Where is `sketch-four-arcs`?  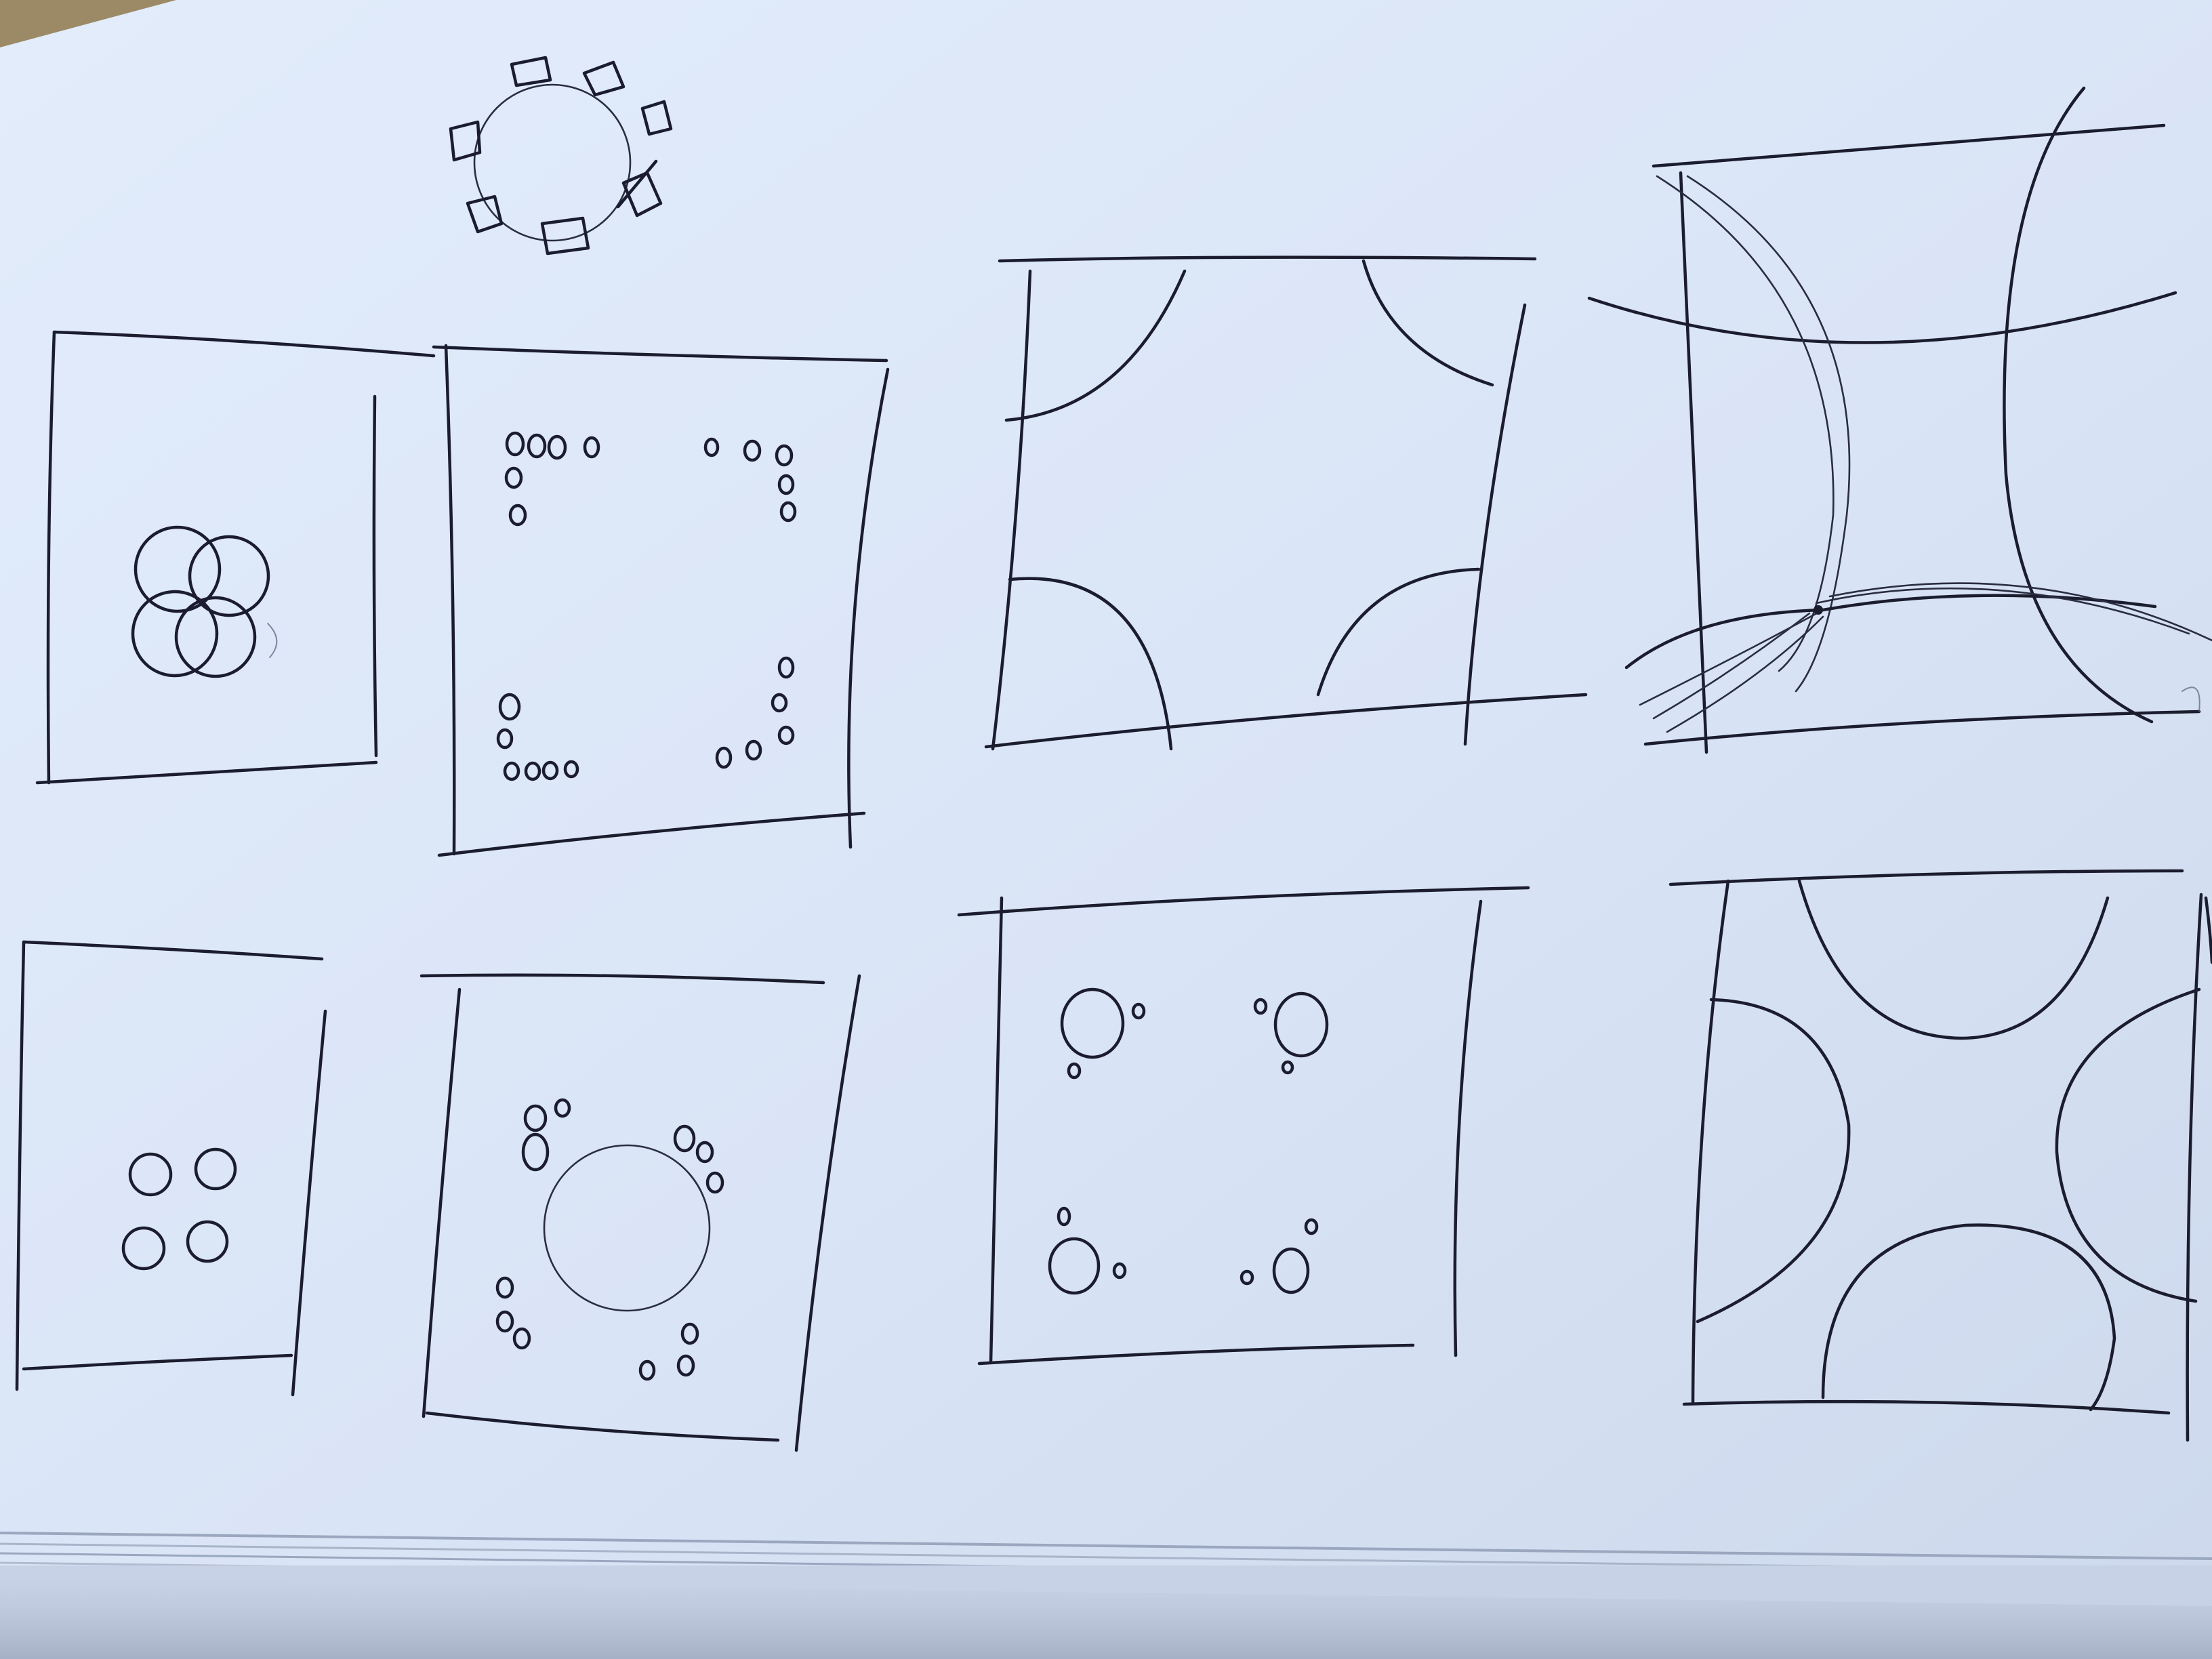
sketch-four-arcs is located at coordinates (1940, 1155).